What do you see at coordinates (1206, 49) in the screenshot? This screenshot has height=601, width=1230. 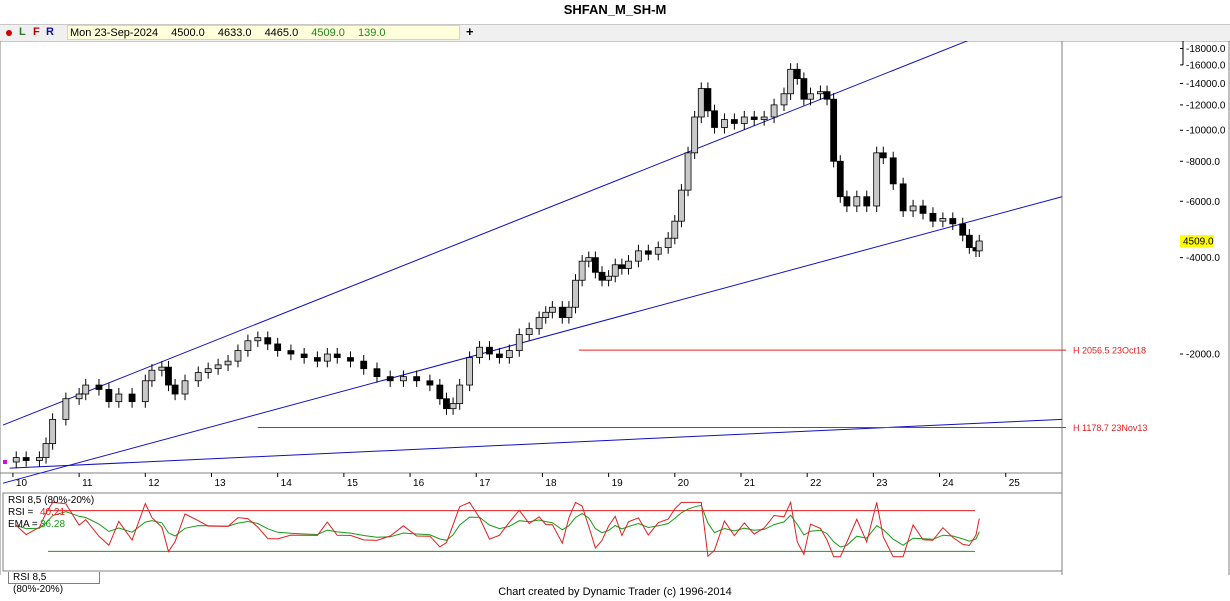 I see `price-tick-label: -18000.0` at bounding box center [1206, 49].